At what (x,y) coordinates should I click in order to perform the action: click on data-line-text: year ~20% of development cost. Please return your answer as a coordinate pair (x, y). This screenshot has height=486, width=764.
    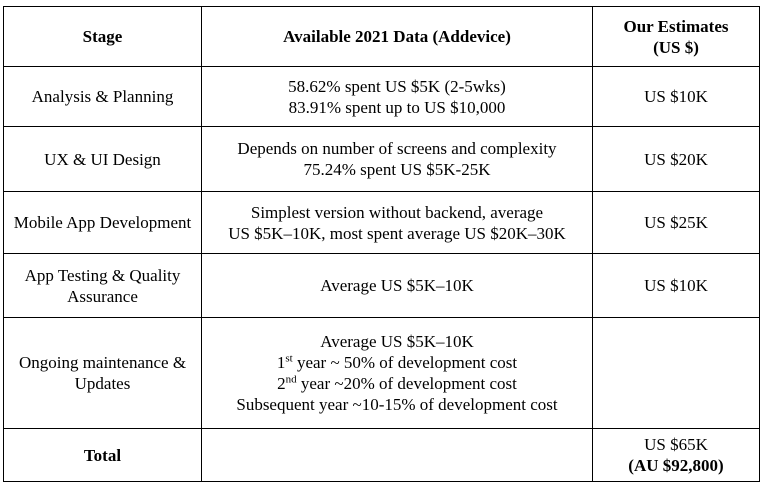
    Looking at the image, I should click on (406, 383).